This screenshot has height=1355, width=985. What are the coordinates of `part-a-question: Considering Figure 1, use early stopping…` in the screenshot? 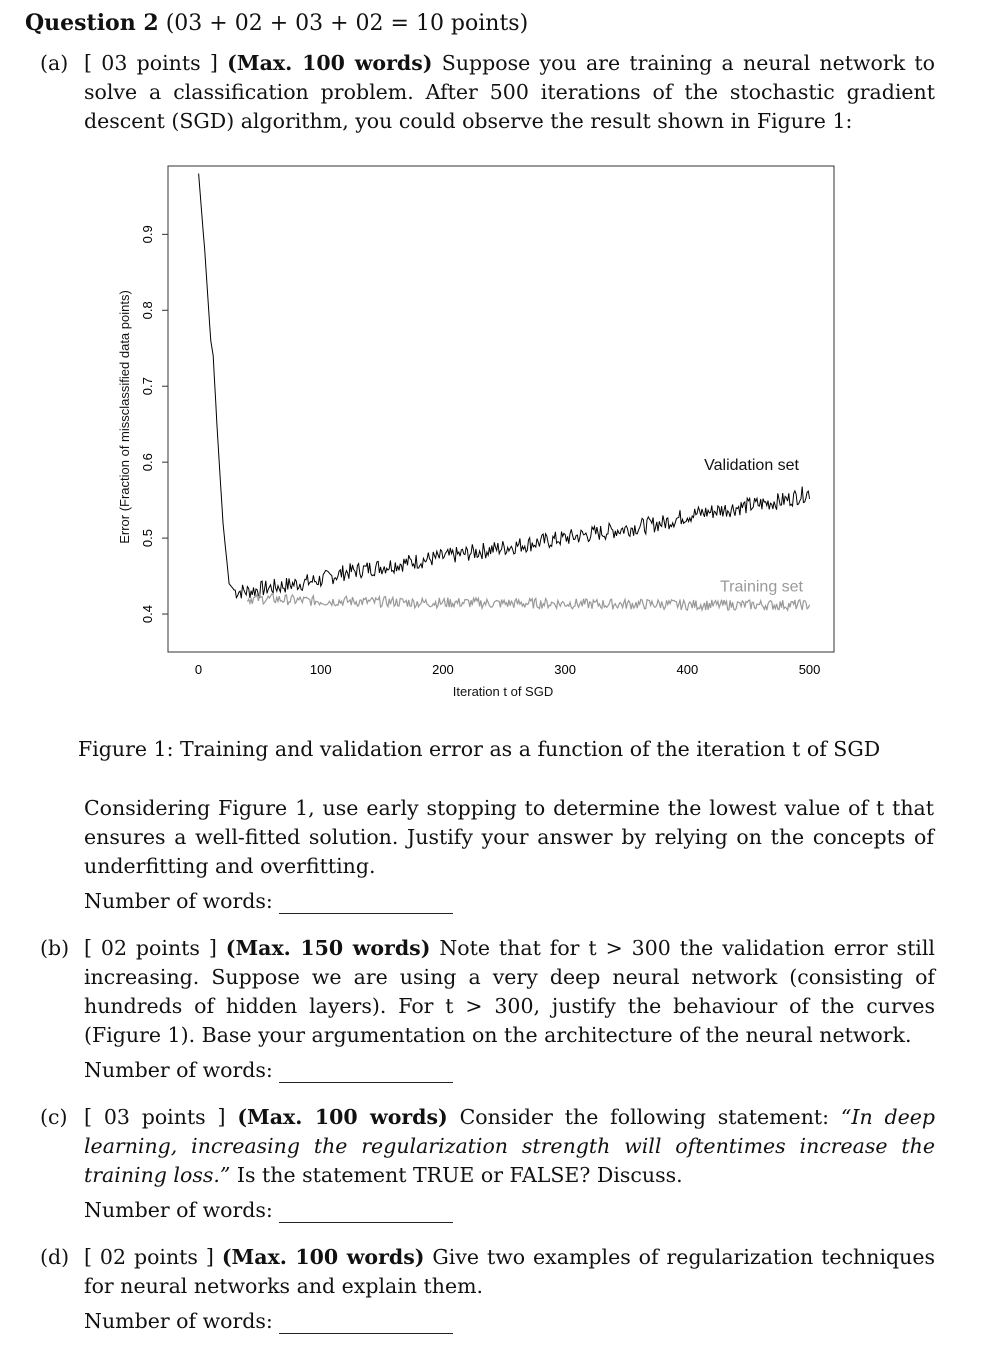 It's located at (509, 837).